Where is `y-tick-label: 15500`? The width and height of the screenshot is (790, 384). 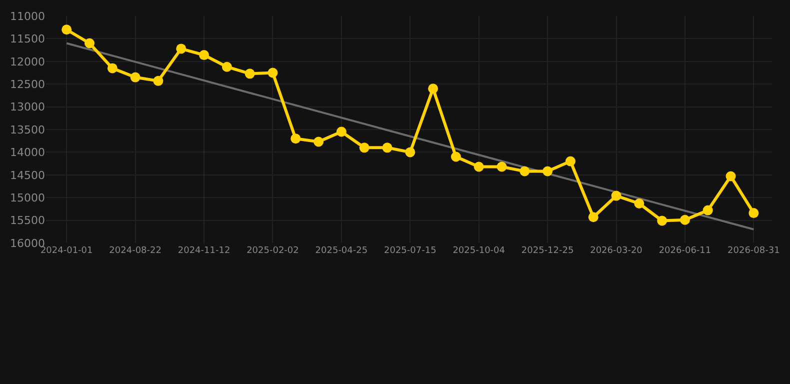 y-tick-label: 15500 is located at coordinates (27, 221).